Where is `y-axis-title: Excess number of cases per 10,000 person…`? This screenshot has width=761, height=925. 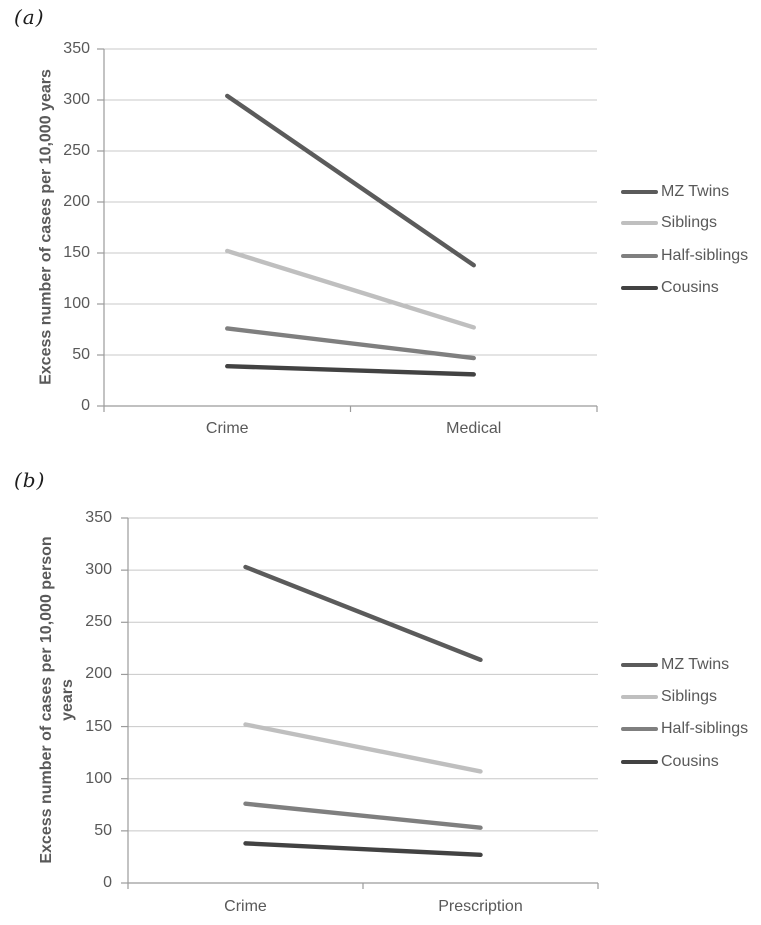 y-axis-title: Excess number of cases per 10,000 person… is located at coordinates (57, 699).